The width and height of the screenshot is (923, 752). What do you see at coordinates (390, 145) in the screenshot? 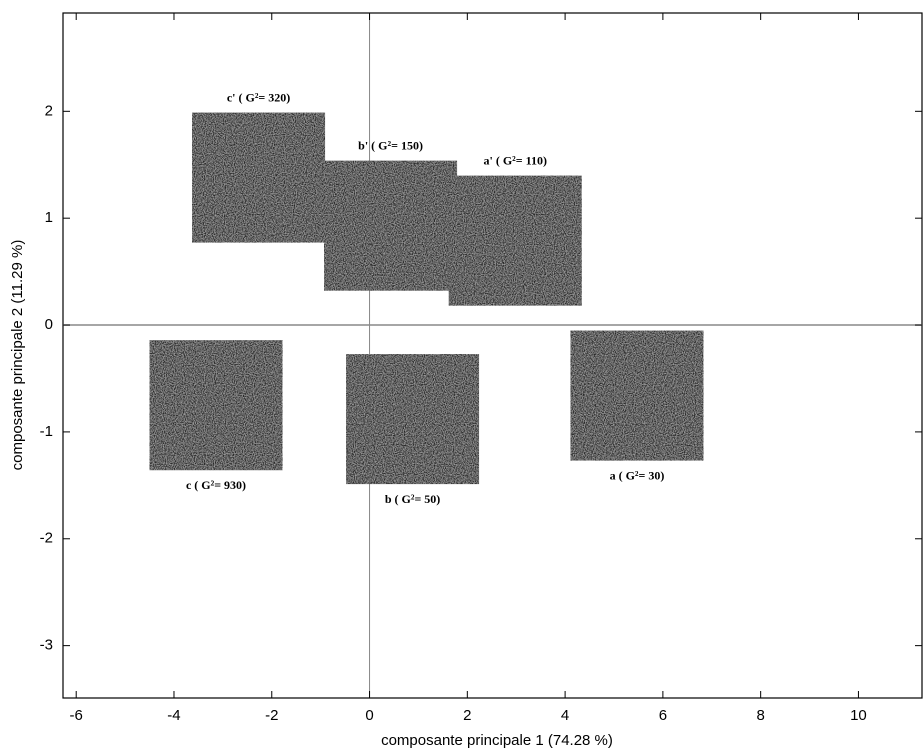
I see `point-label: b' ( G²= 150)` at bounding box center [390, 145].